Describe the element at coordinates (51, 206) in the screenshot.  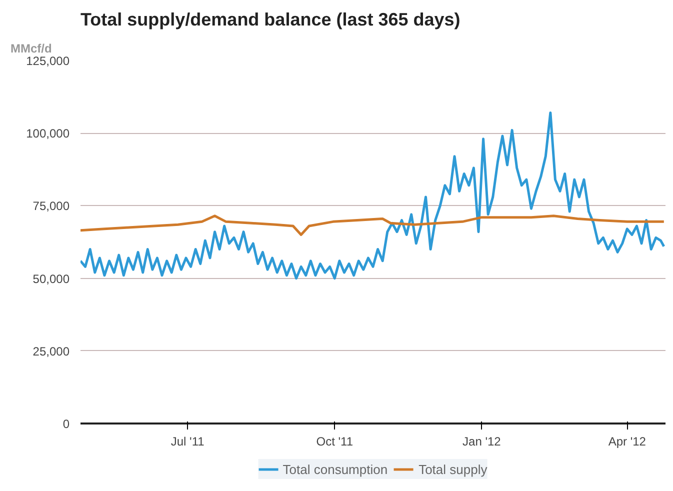
I see `y-tick-label: 75,000` at that location.